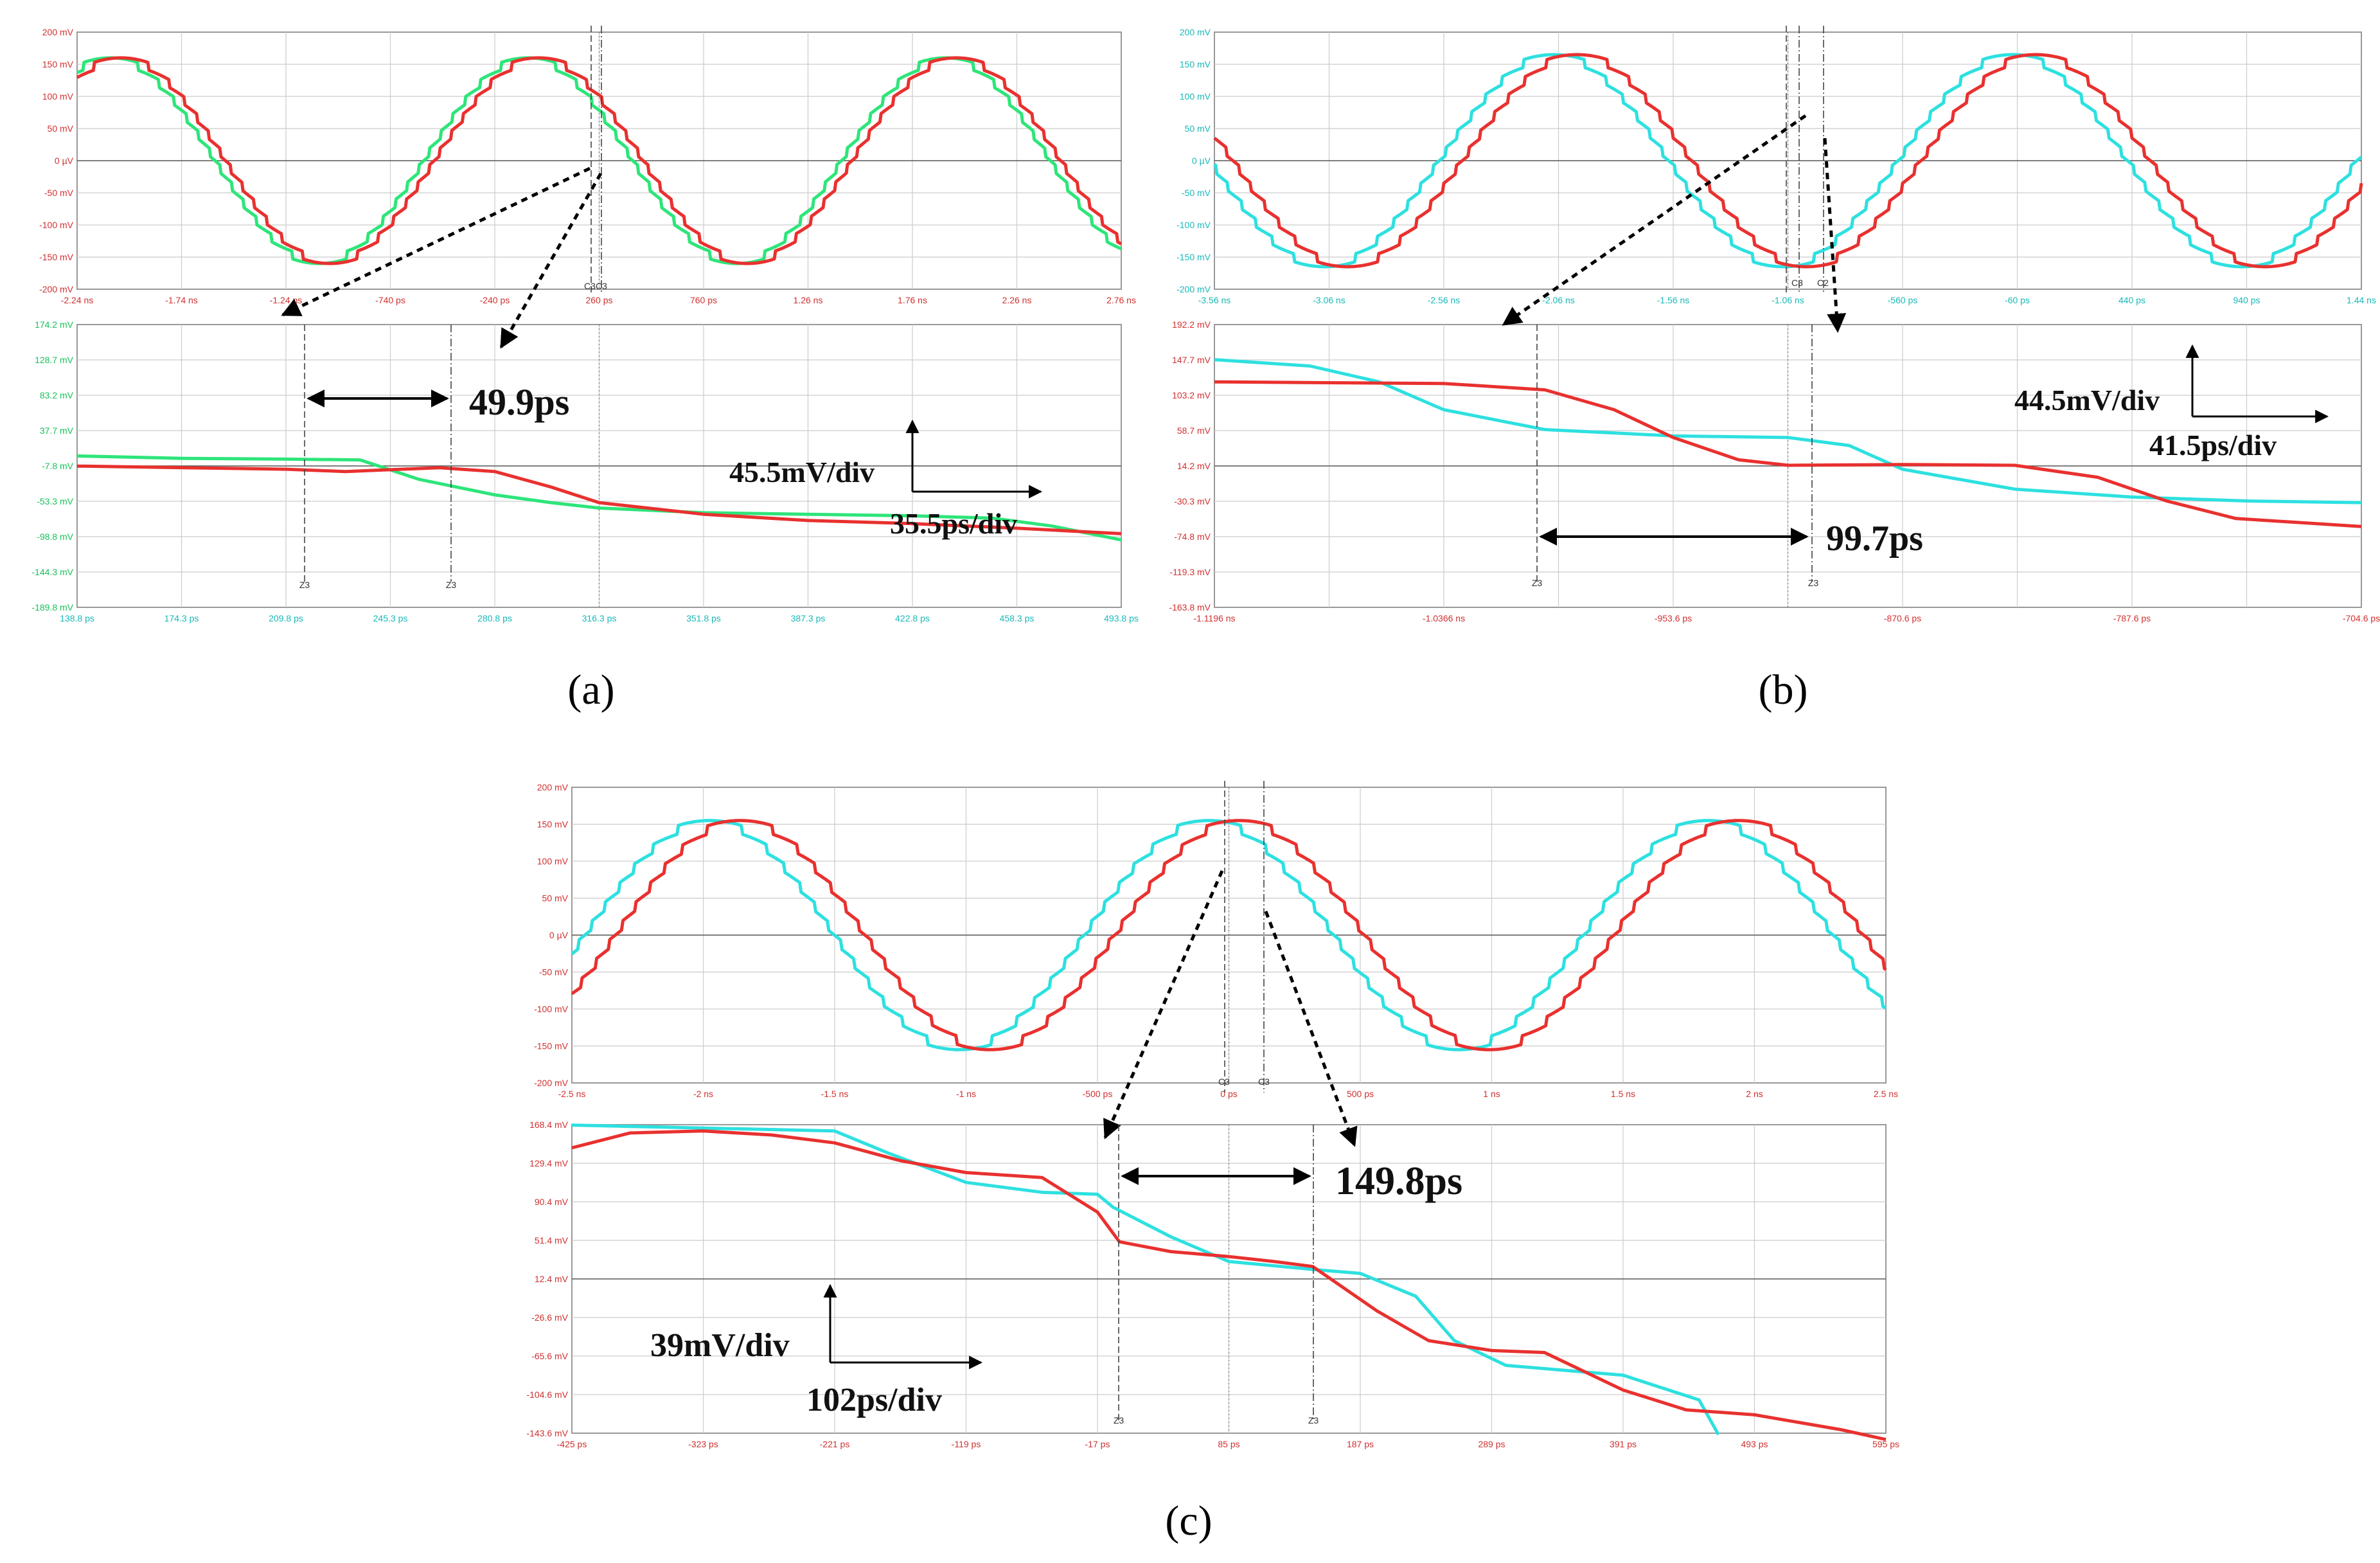 The image size is (2380, 1563). Describe the element at coordinates (966, 1444) in the screenshot. I see `x-tick-c-bottom-3: -119 ps` at that location.